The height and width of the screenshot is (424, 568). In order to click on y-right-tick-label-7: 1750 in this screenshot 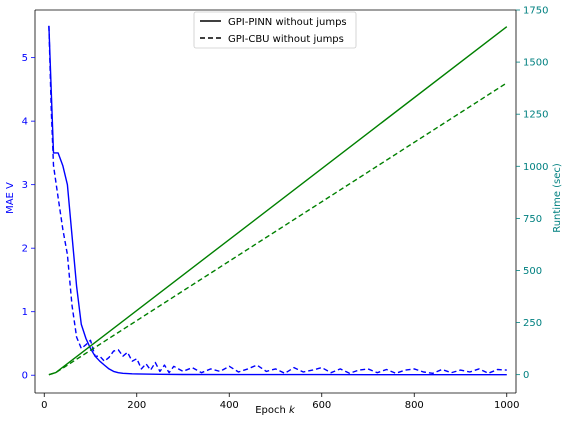, I will do `click(535, 11)`.